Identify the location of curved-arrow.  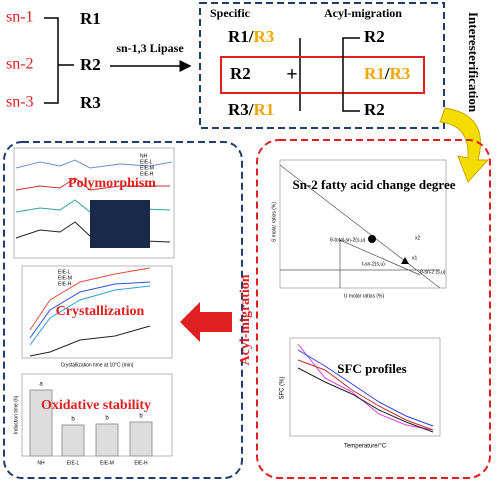
(464, 145).